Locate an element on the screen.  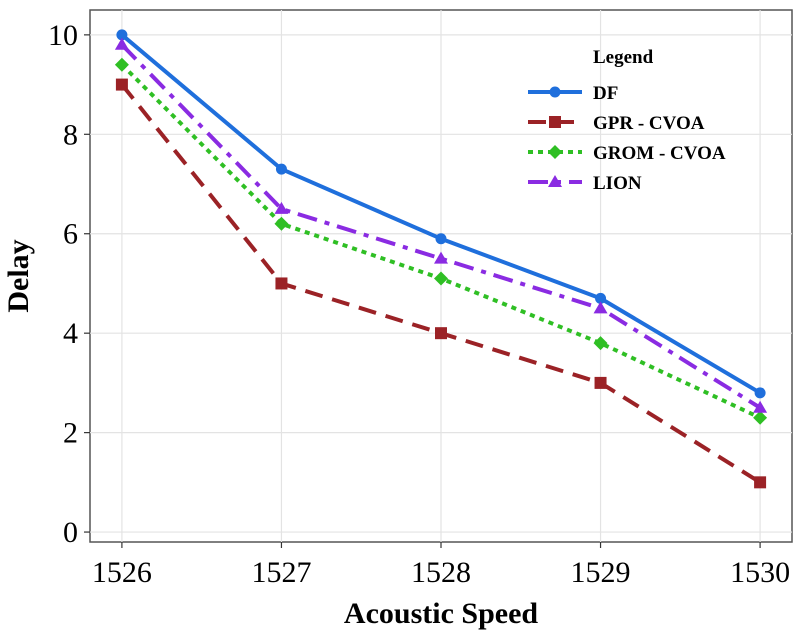
x-tick-label: 1530 is located at coordinates (760, 572).